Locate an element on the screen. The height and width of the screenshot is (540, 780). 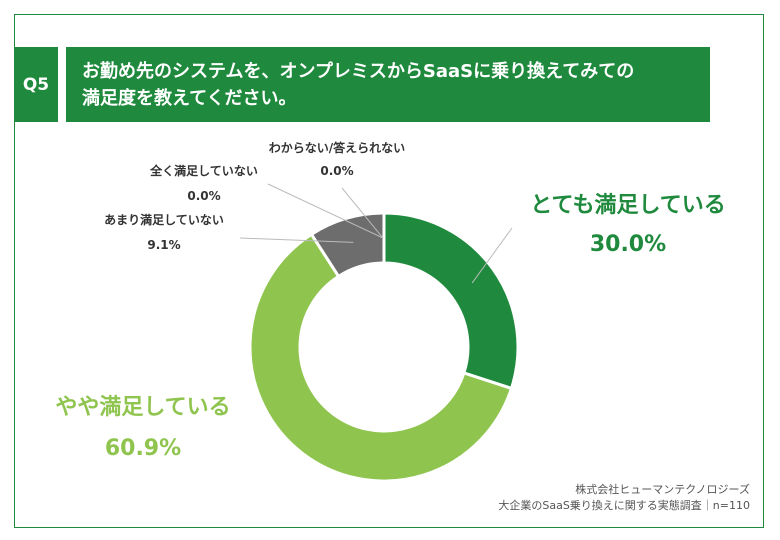
source-survey: 大企業のSaaS乗り換えに関する実態調査｜n=110 is located at coordinates (624, 505).